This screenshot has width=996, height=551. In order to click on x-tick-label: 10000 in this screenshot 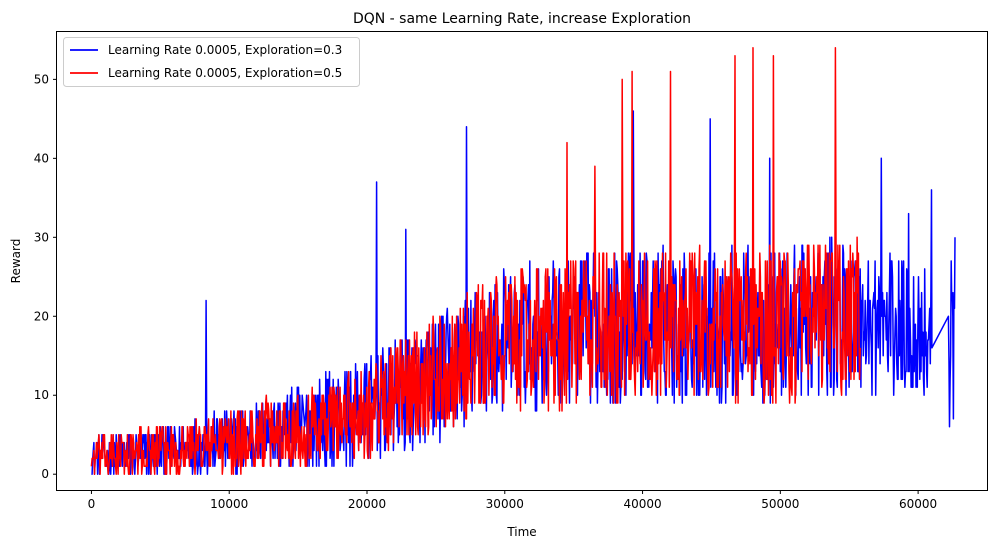, I will do `click(229, 504)`.